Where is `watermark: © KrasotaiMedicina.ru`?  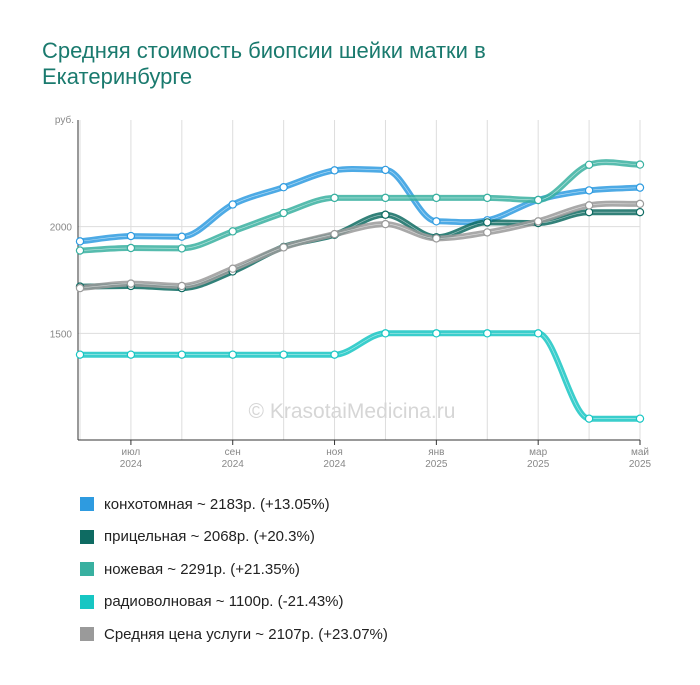
watermark: © KrasotaiMedicina.ru is located at coordinates (352, 411).